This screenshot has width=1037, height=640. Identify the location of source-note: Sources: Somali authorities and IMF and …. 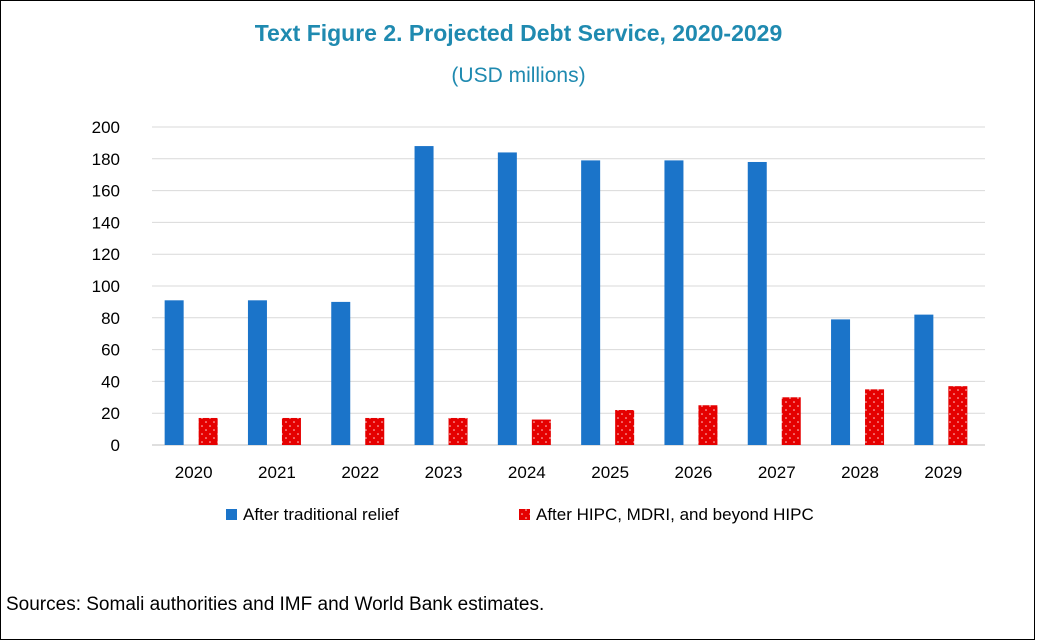
(275, 604).